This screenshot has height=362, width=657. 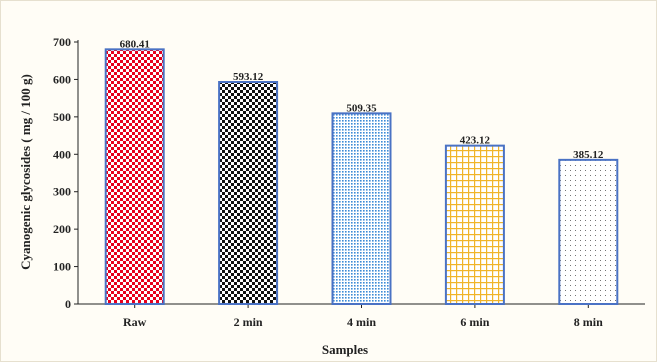 I want to click on y-tick-label: 300, so click(x=62, y=192).